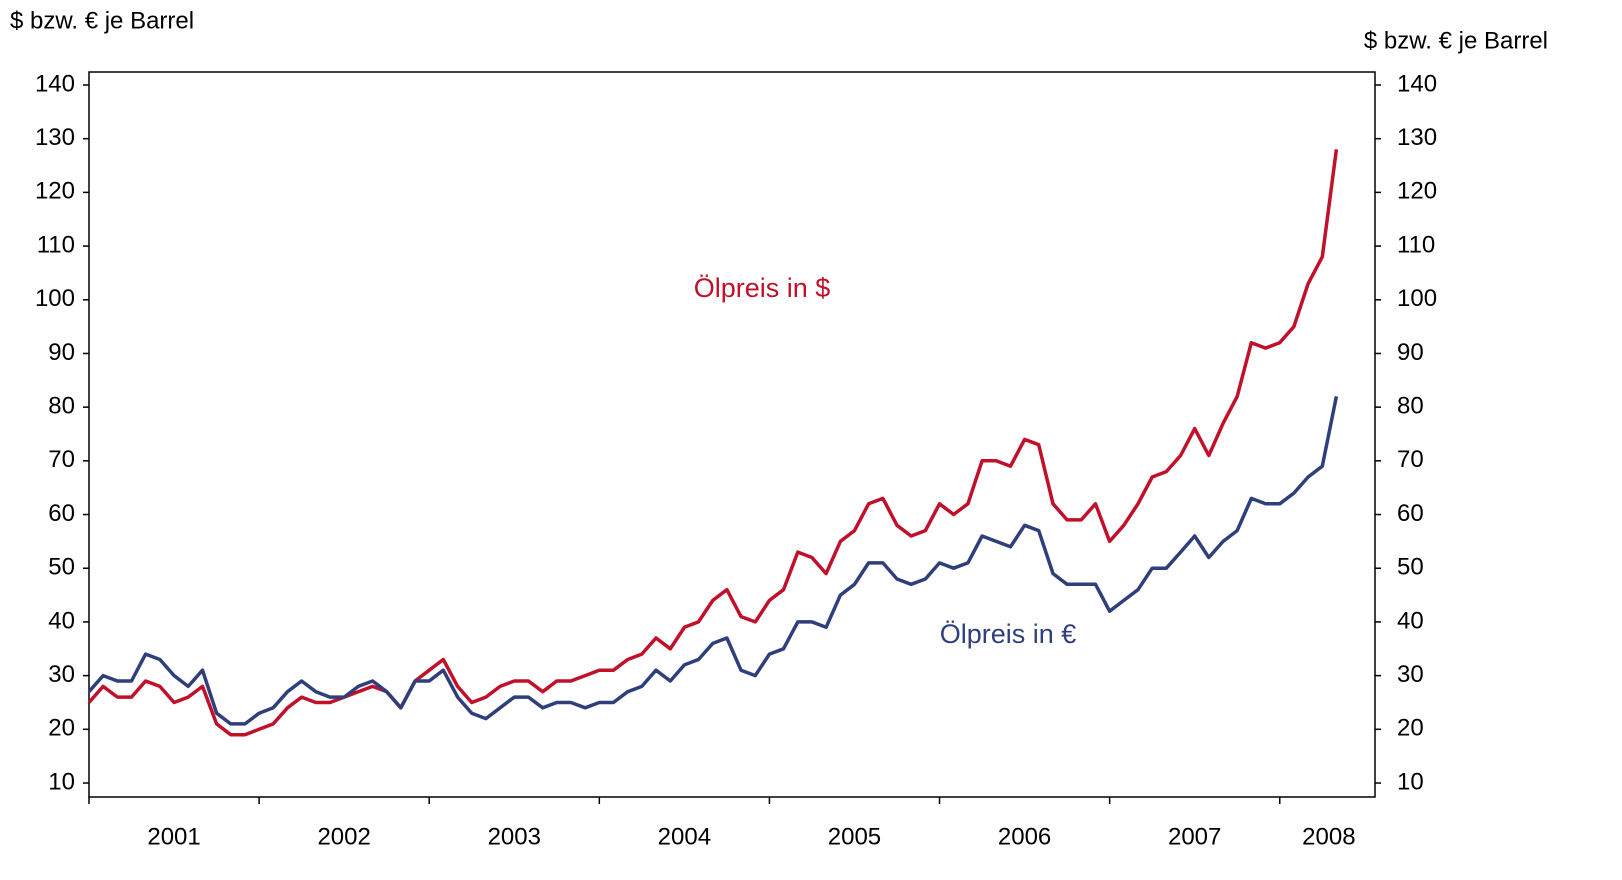 The height and width of the screenshot is (880, 1622). Describe the element at coordinates (1410, 674) in the screenshot. I see `y2-tick-label: 30` at that location.